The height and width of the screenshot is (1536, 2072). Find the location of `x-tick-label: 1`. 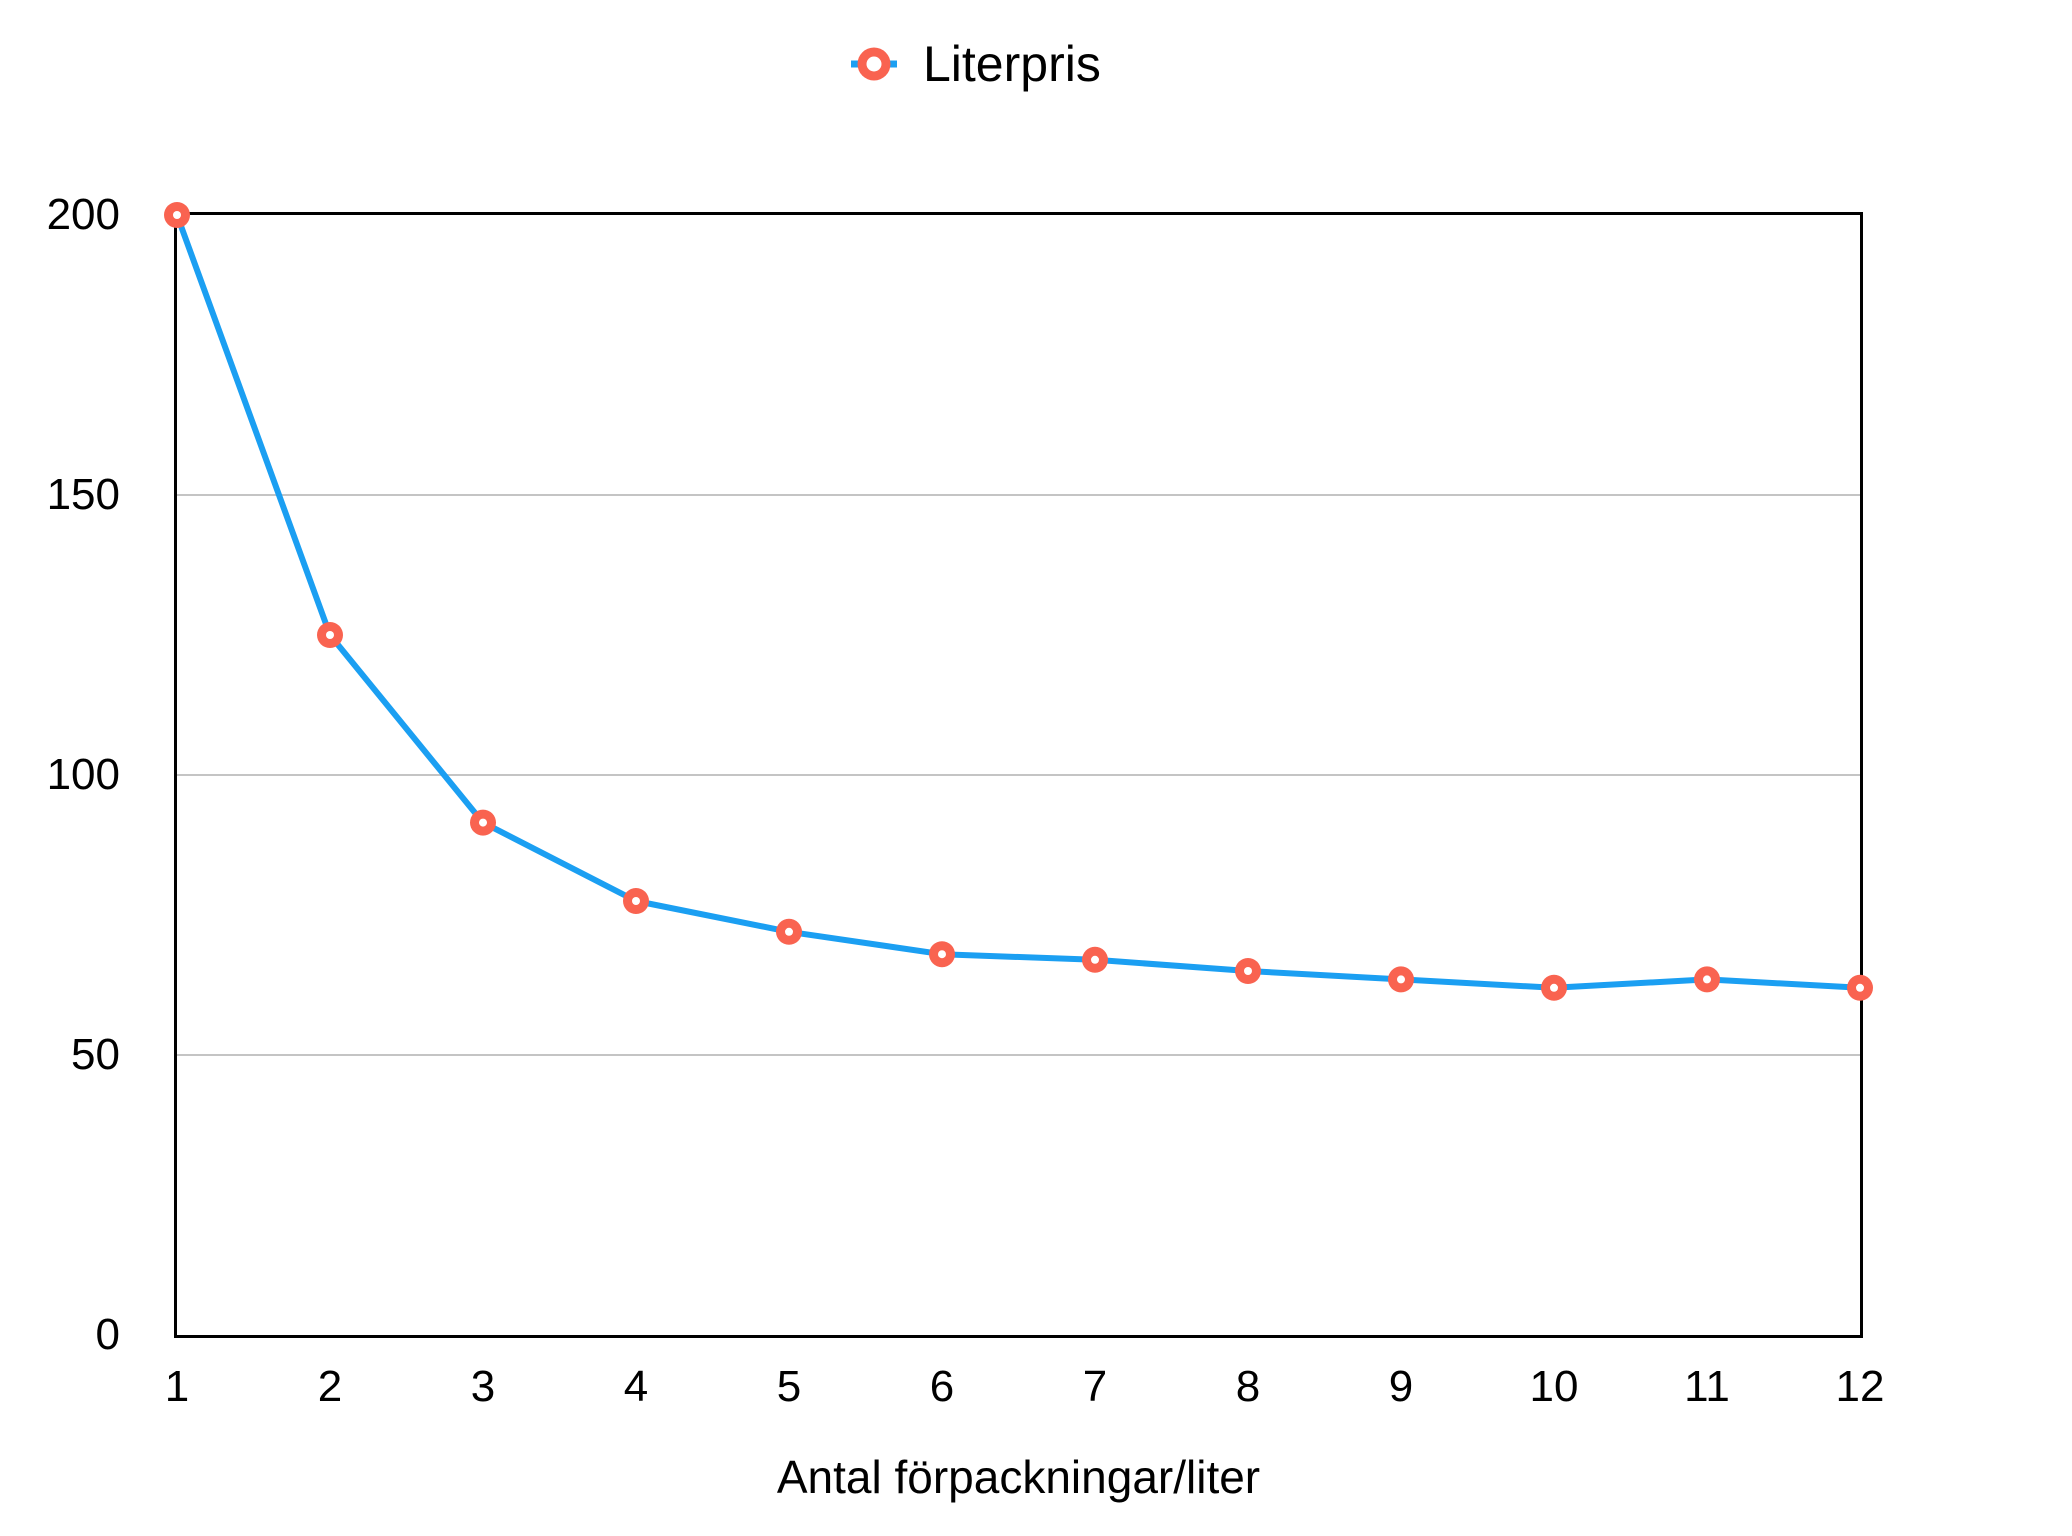

x-tick-label: 1 is located at coordinates (177, 1386).